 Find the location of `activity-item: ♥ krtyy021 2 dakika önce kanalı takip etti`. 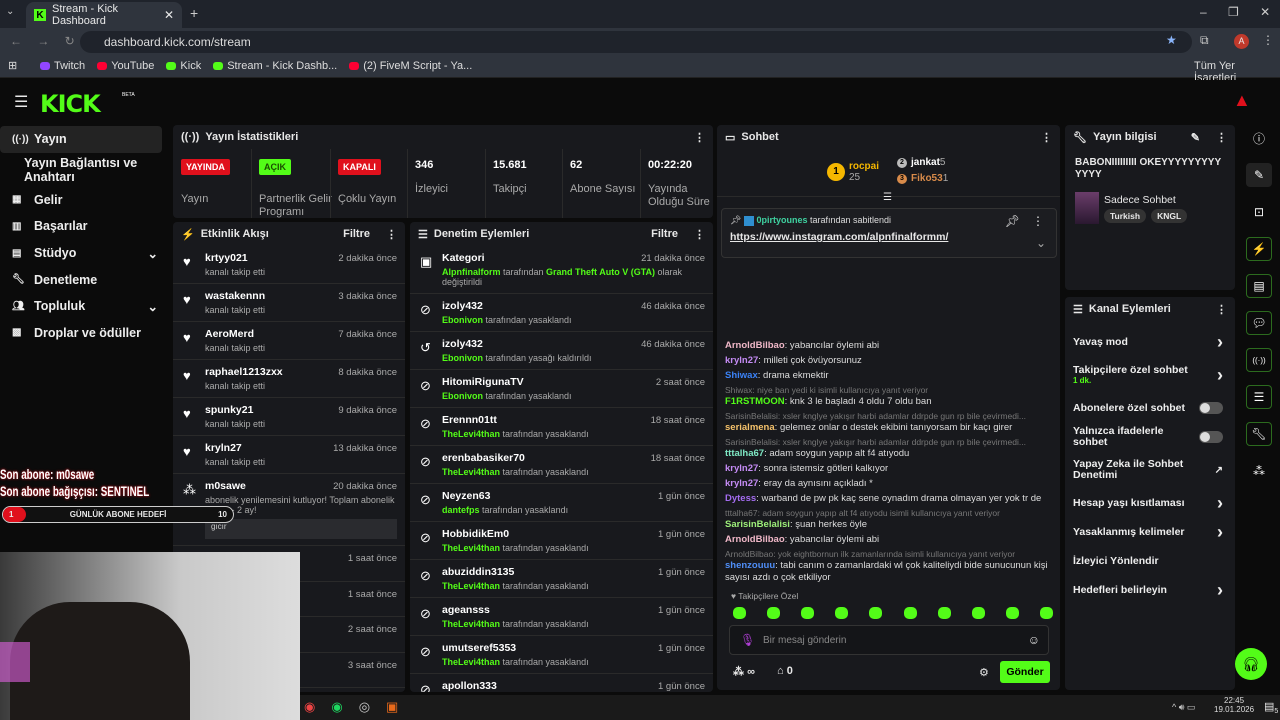

activity-item: ♥ krtyy021 2 dakika önce kanalı takip etti is located at coordinates (289, 265).